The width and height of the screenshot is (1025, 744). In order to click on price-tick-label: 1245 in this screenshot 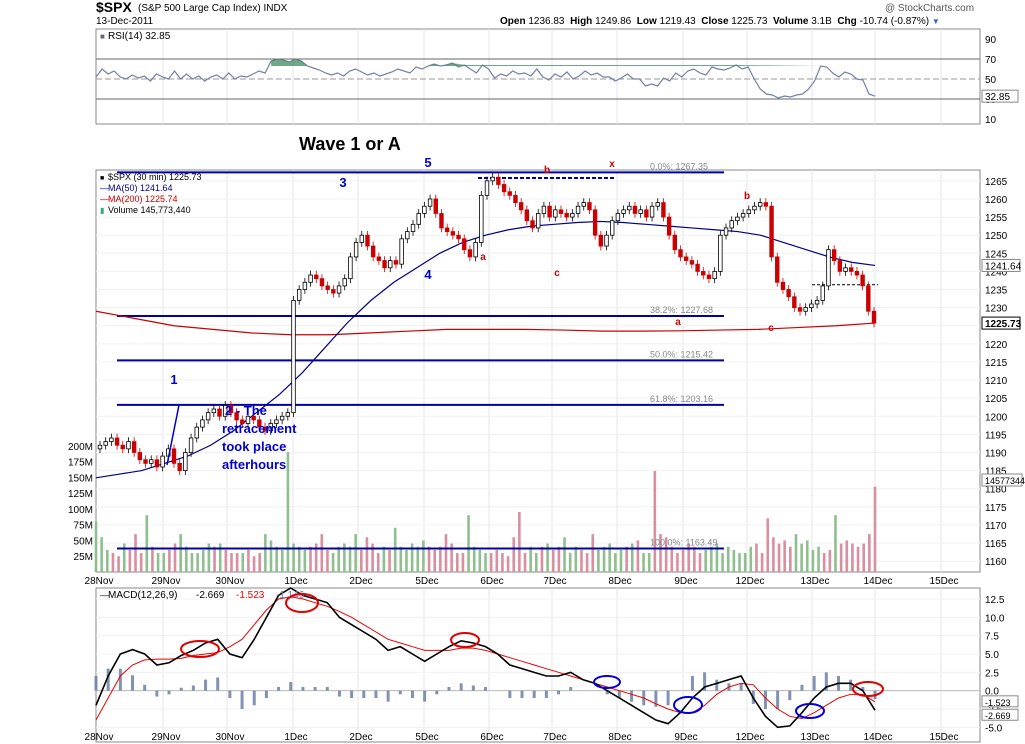, I will do `click(996, 254)`.